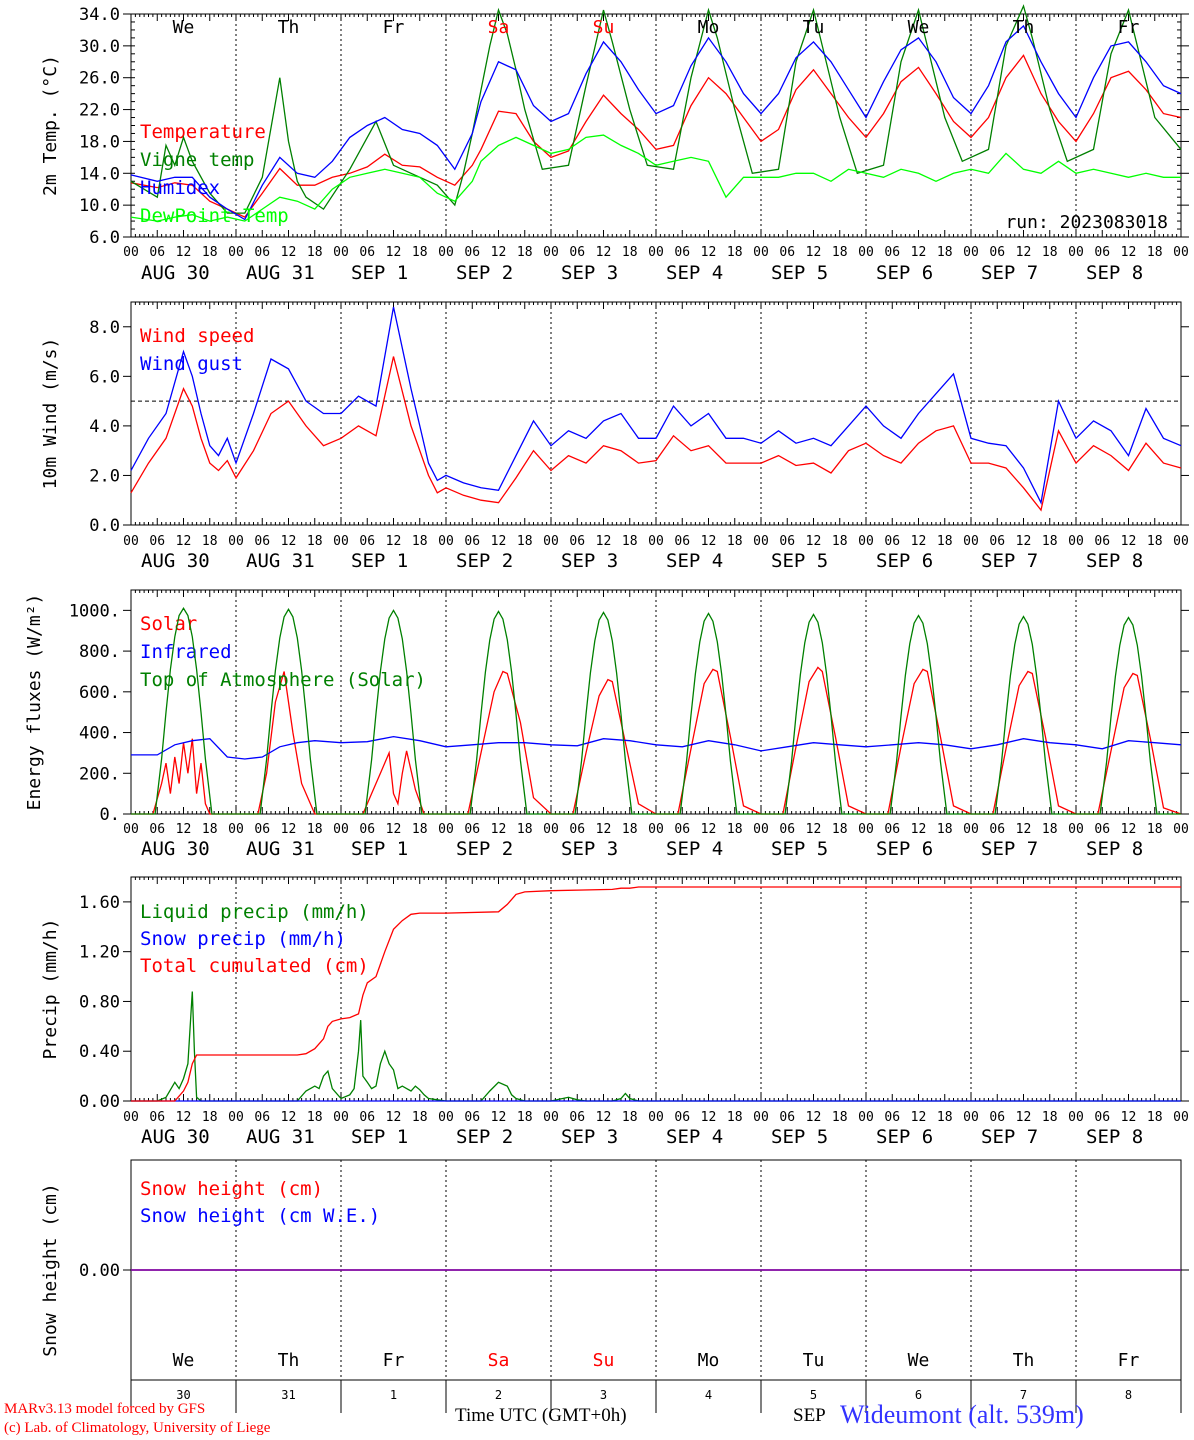  What do you see at coordinates (709, 1360) in the screenshot?
I see `weekday-label: Mo` at bounding box center [709, 1360].